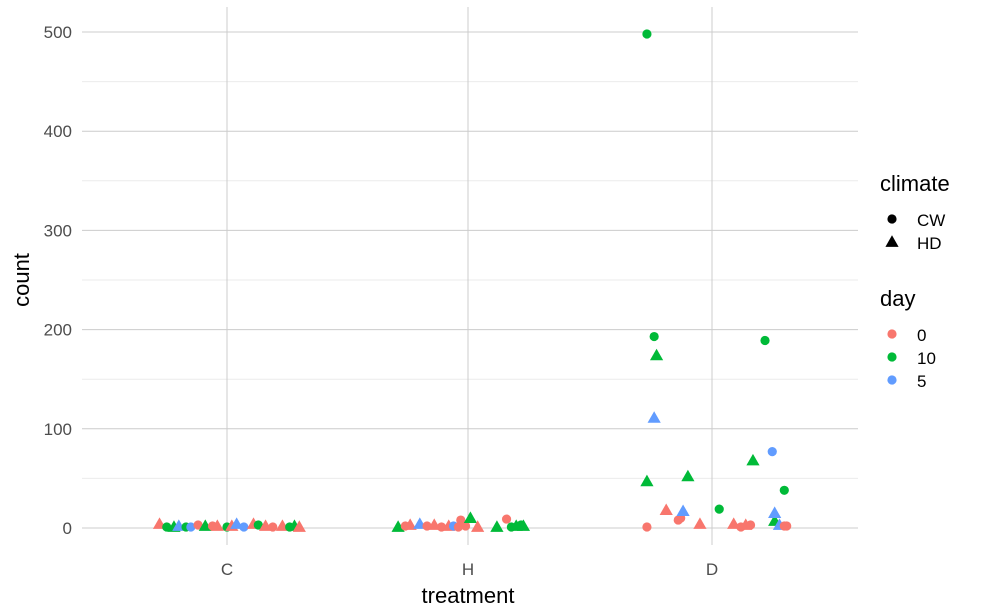  I want to click on x-tick-label: C, so click(227, 569).